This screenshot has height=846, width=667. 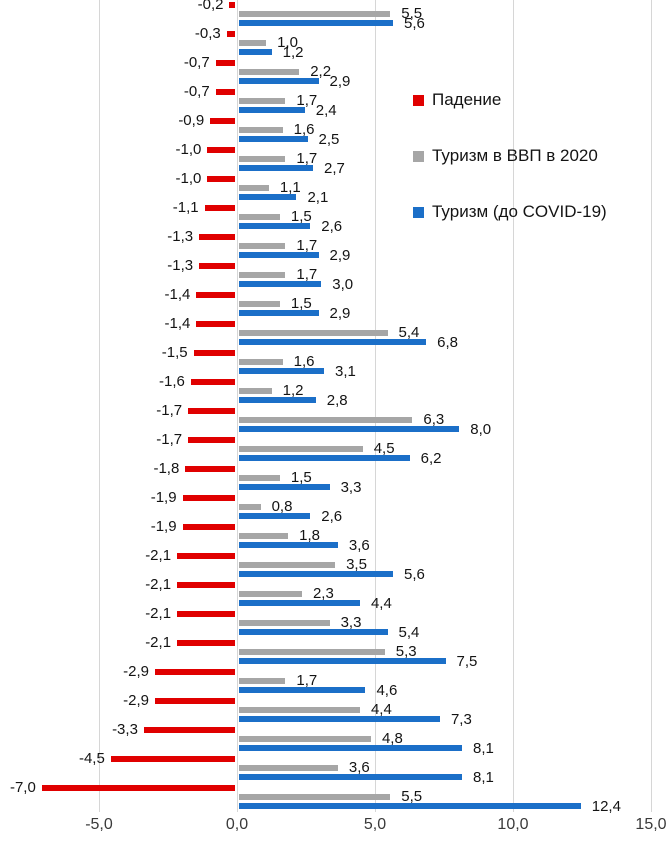 I want to click on bar-label-tourism-gdp-2020: 0,8, so click(x=282, y=507).